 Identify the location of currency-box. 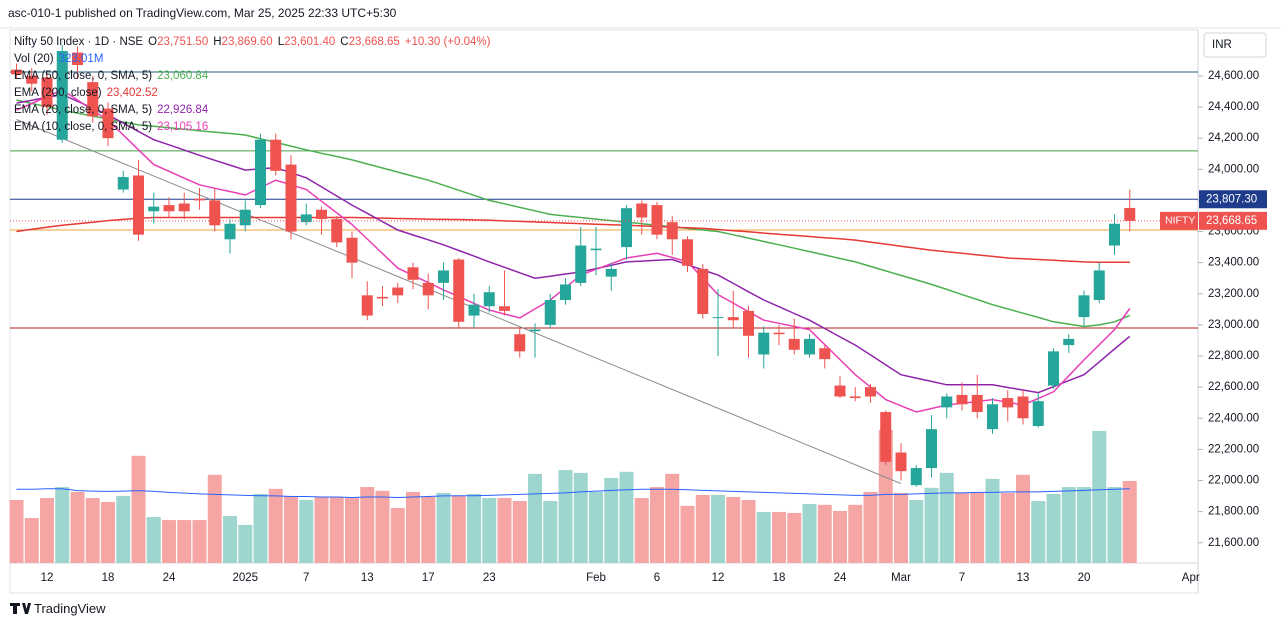
(1235, 45).